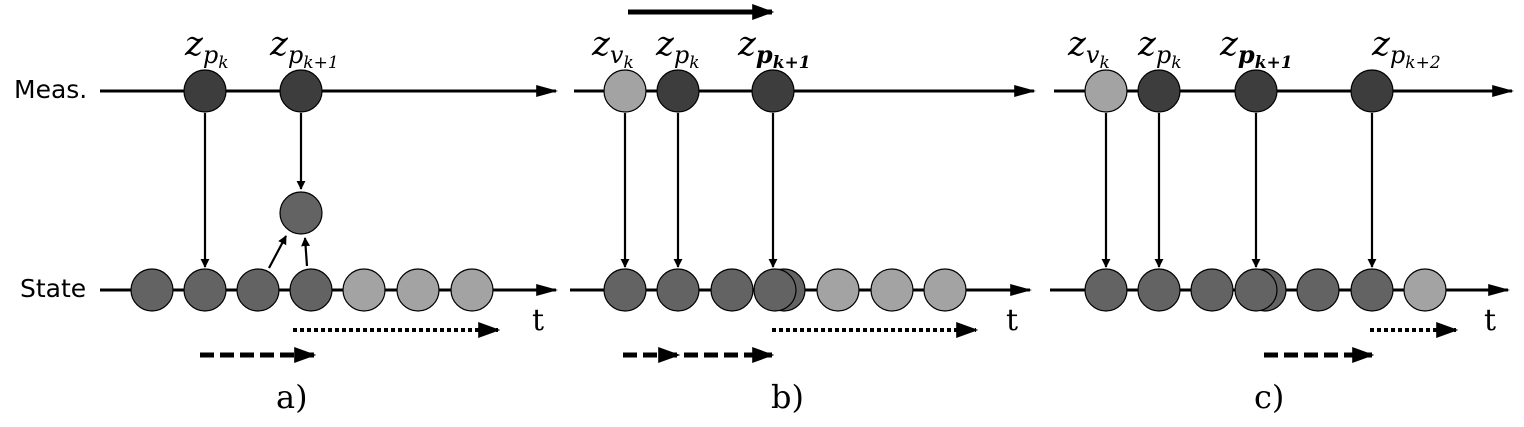 Image resolution: width=1524 pixels, height=427 pixels. Describe the element at coordinates (1159, 91) in the screenshot. I see `panel-c-meas-node-pk` at that location.